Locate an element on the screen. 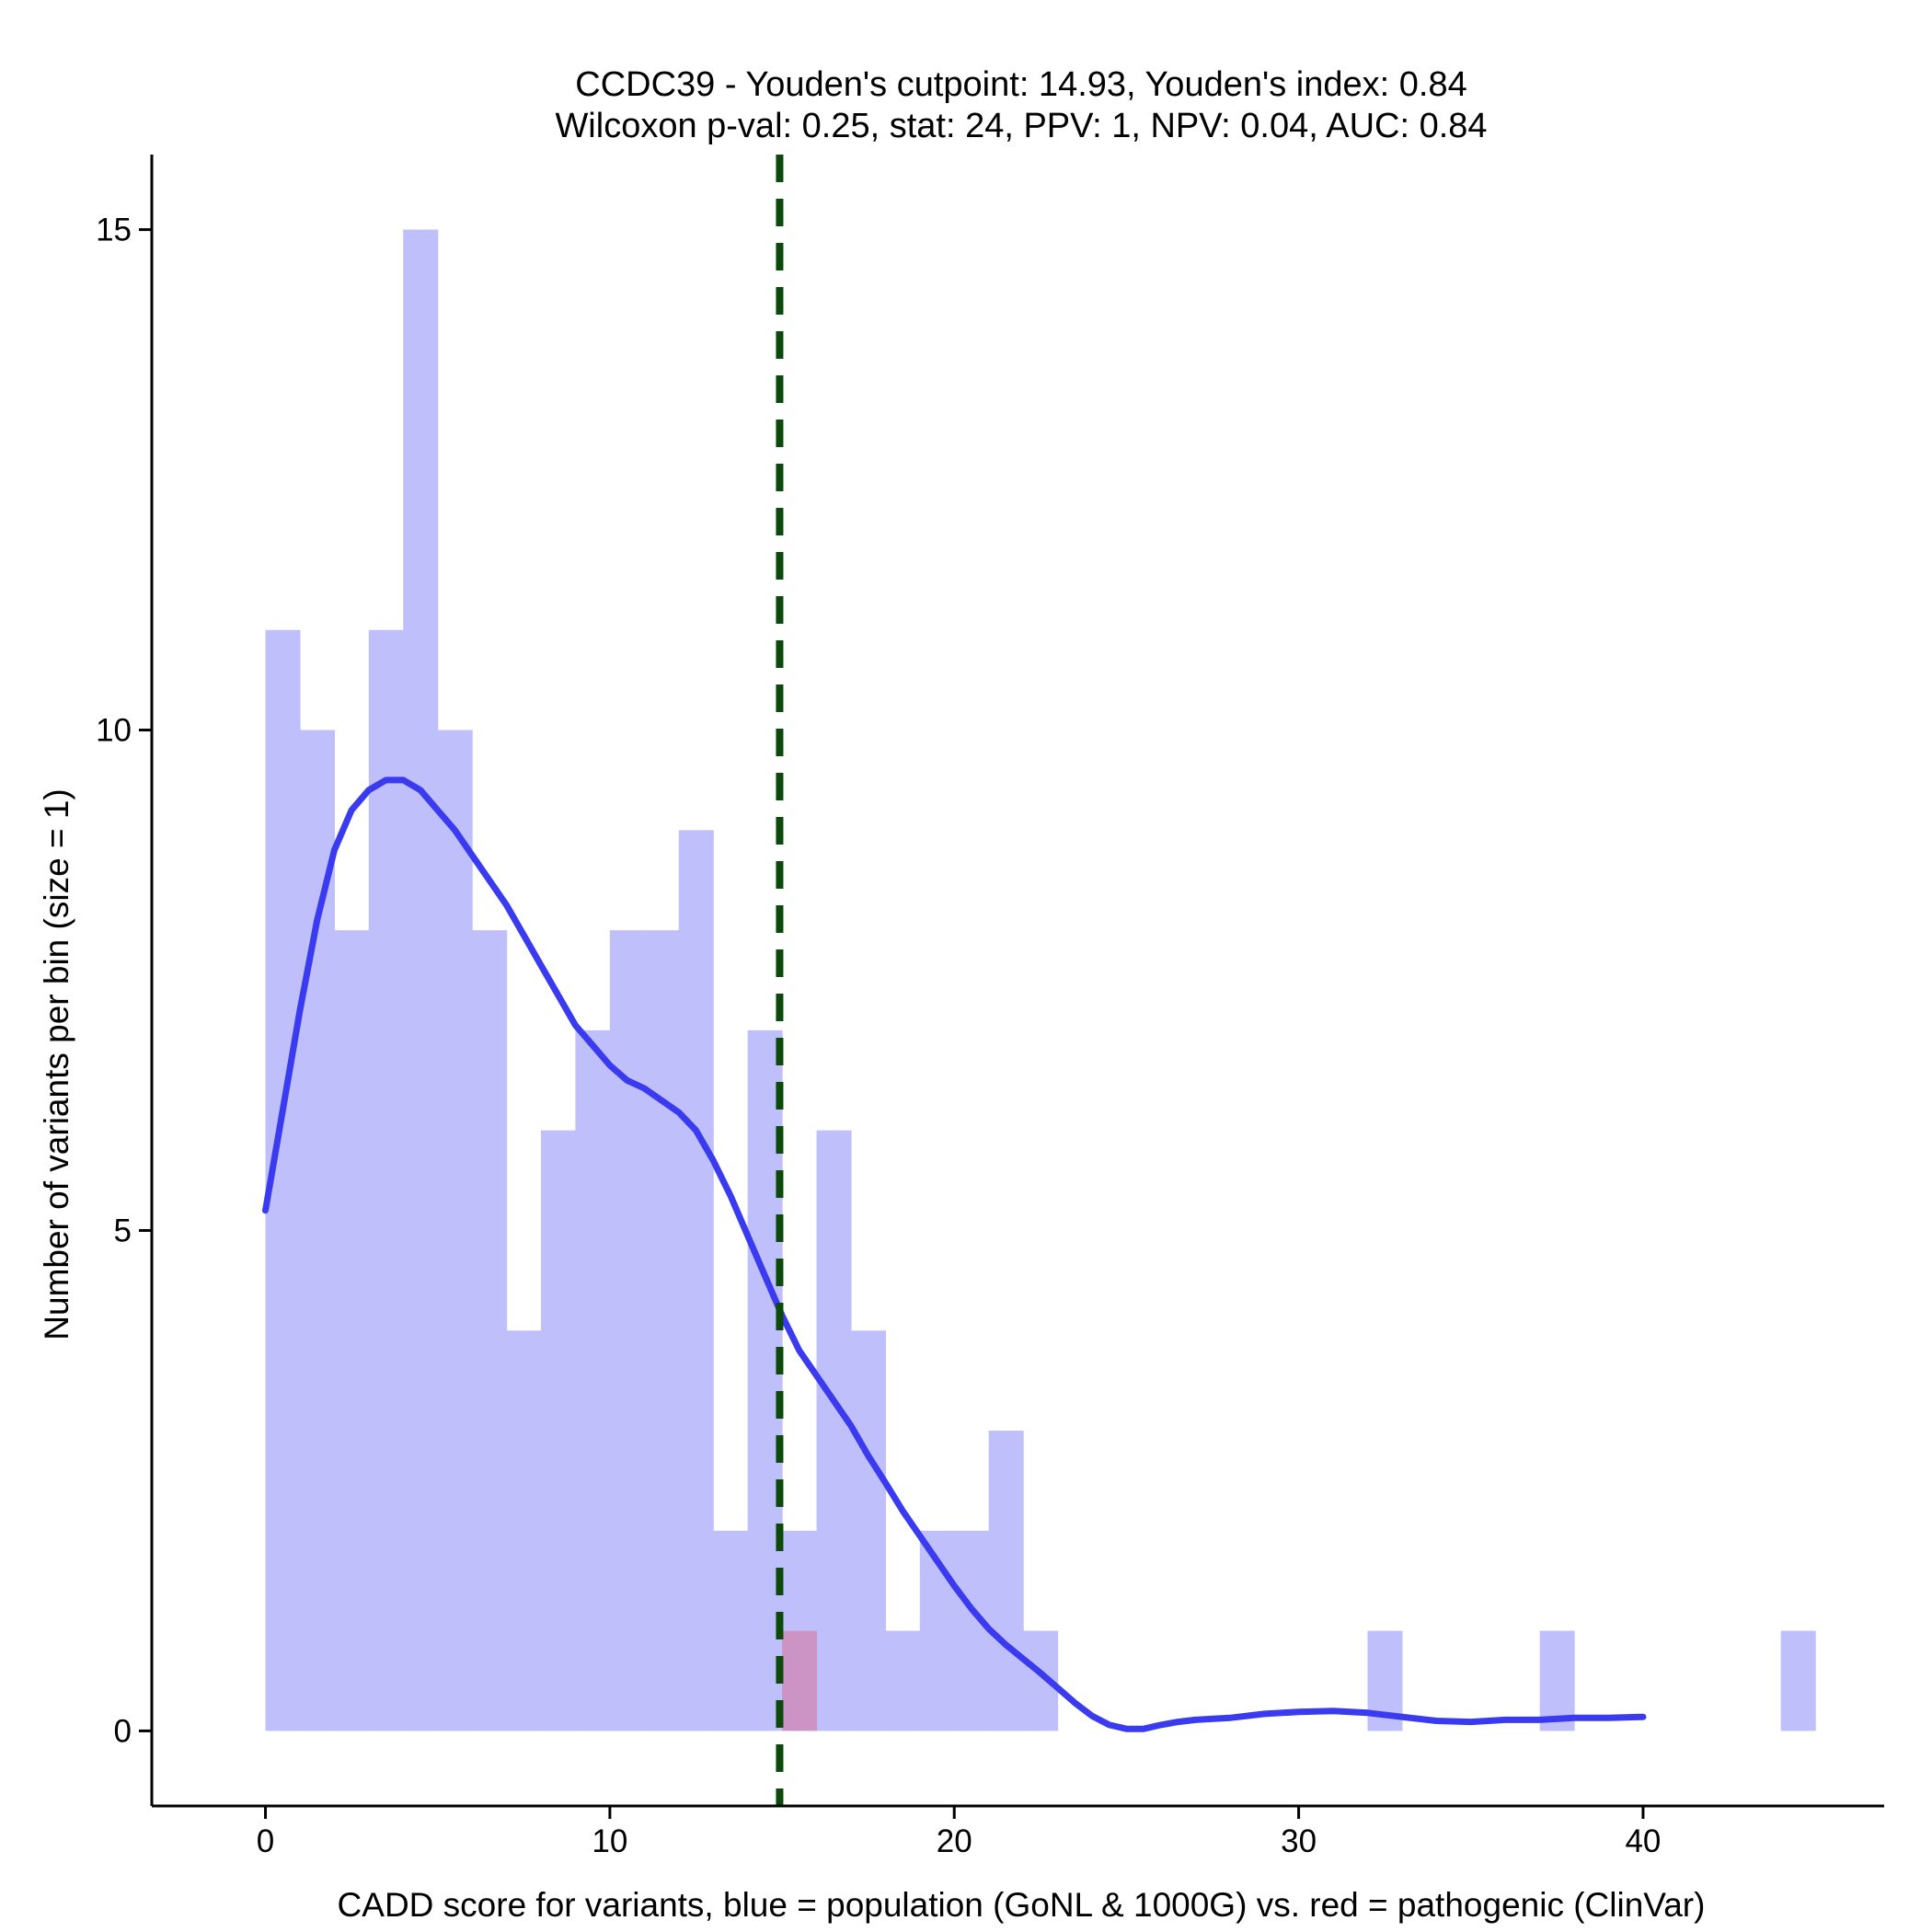  x-tick-label: 40 is located at coordinates (1643, 1841).